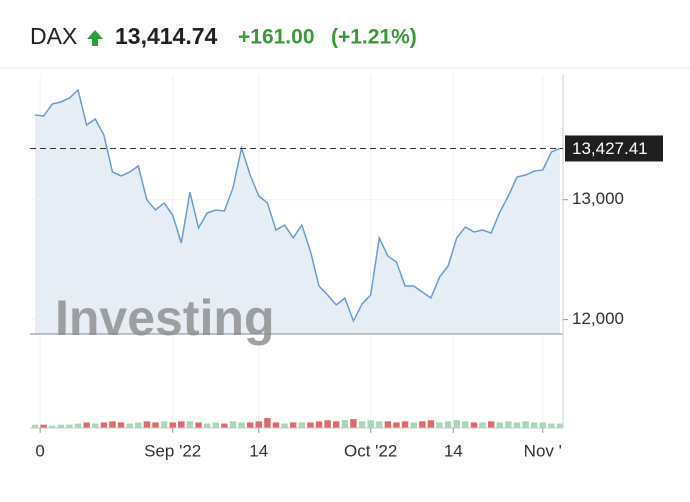  What do you see at coordinates (610, 148) in the screenshot?
I see `last-value-label: 13,427.41` at bounding box center [610, 148].